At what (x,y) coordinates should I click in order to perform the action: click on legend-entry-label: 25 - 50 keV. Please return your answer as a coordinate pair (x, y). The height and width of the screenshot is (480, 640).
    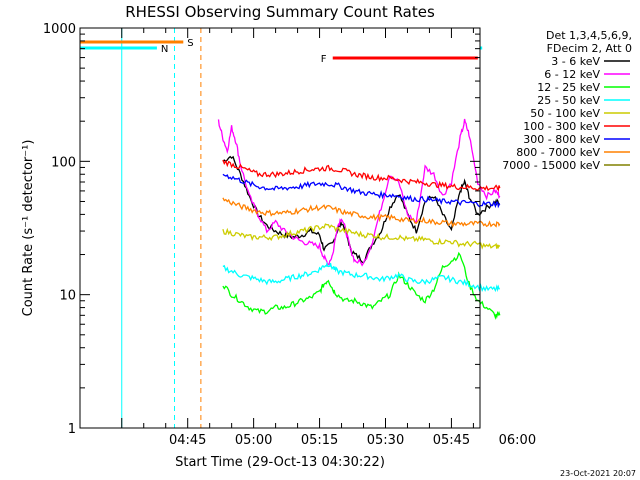
    Looking at the image, I should click on (568, 100).